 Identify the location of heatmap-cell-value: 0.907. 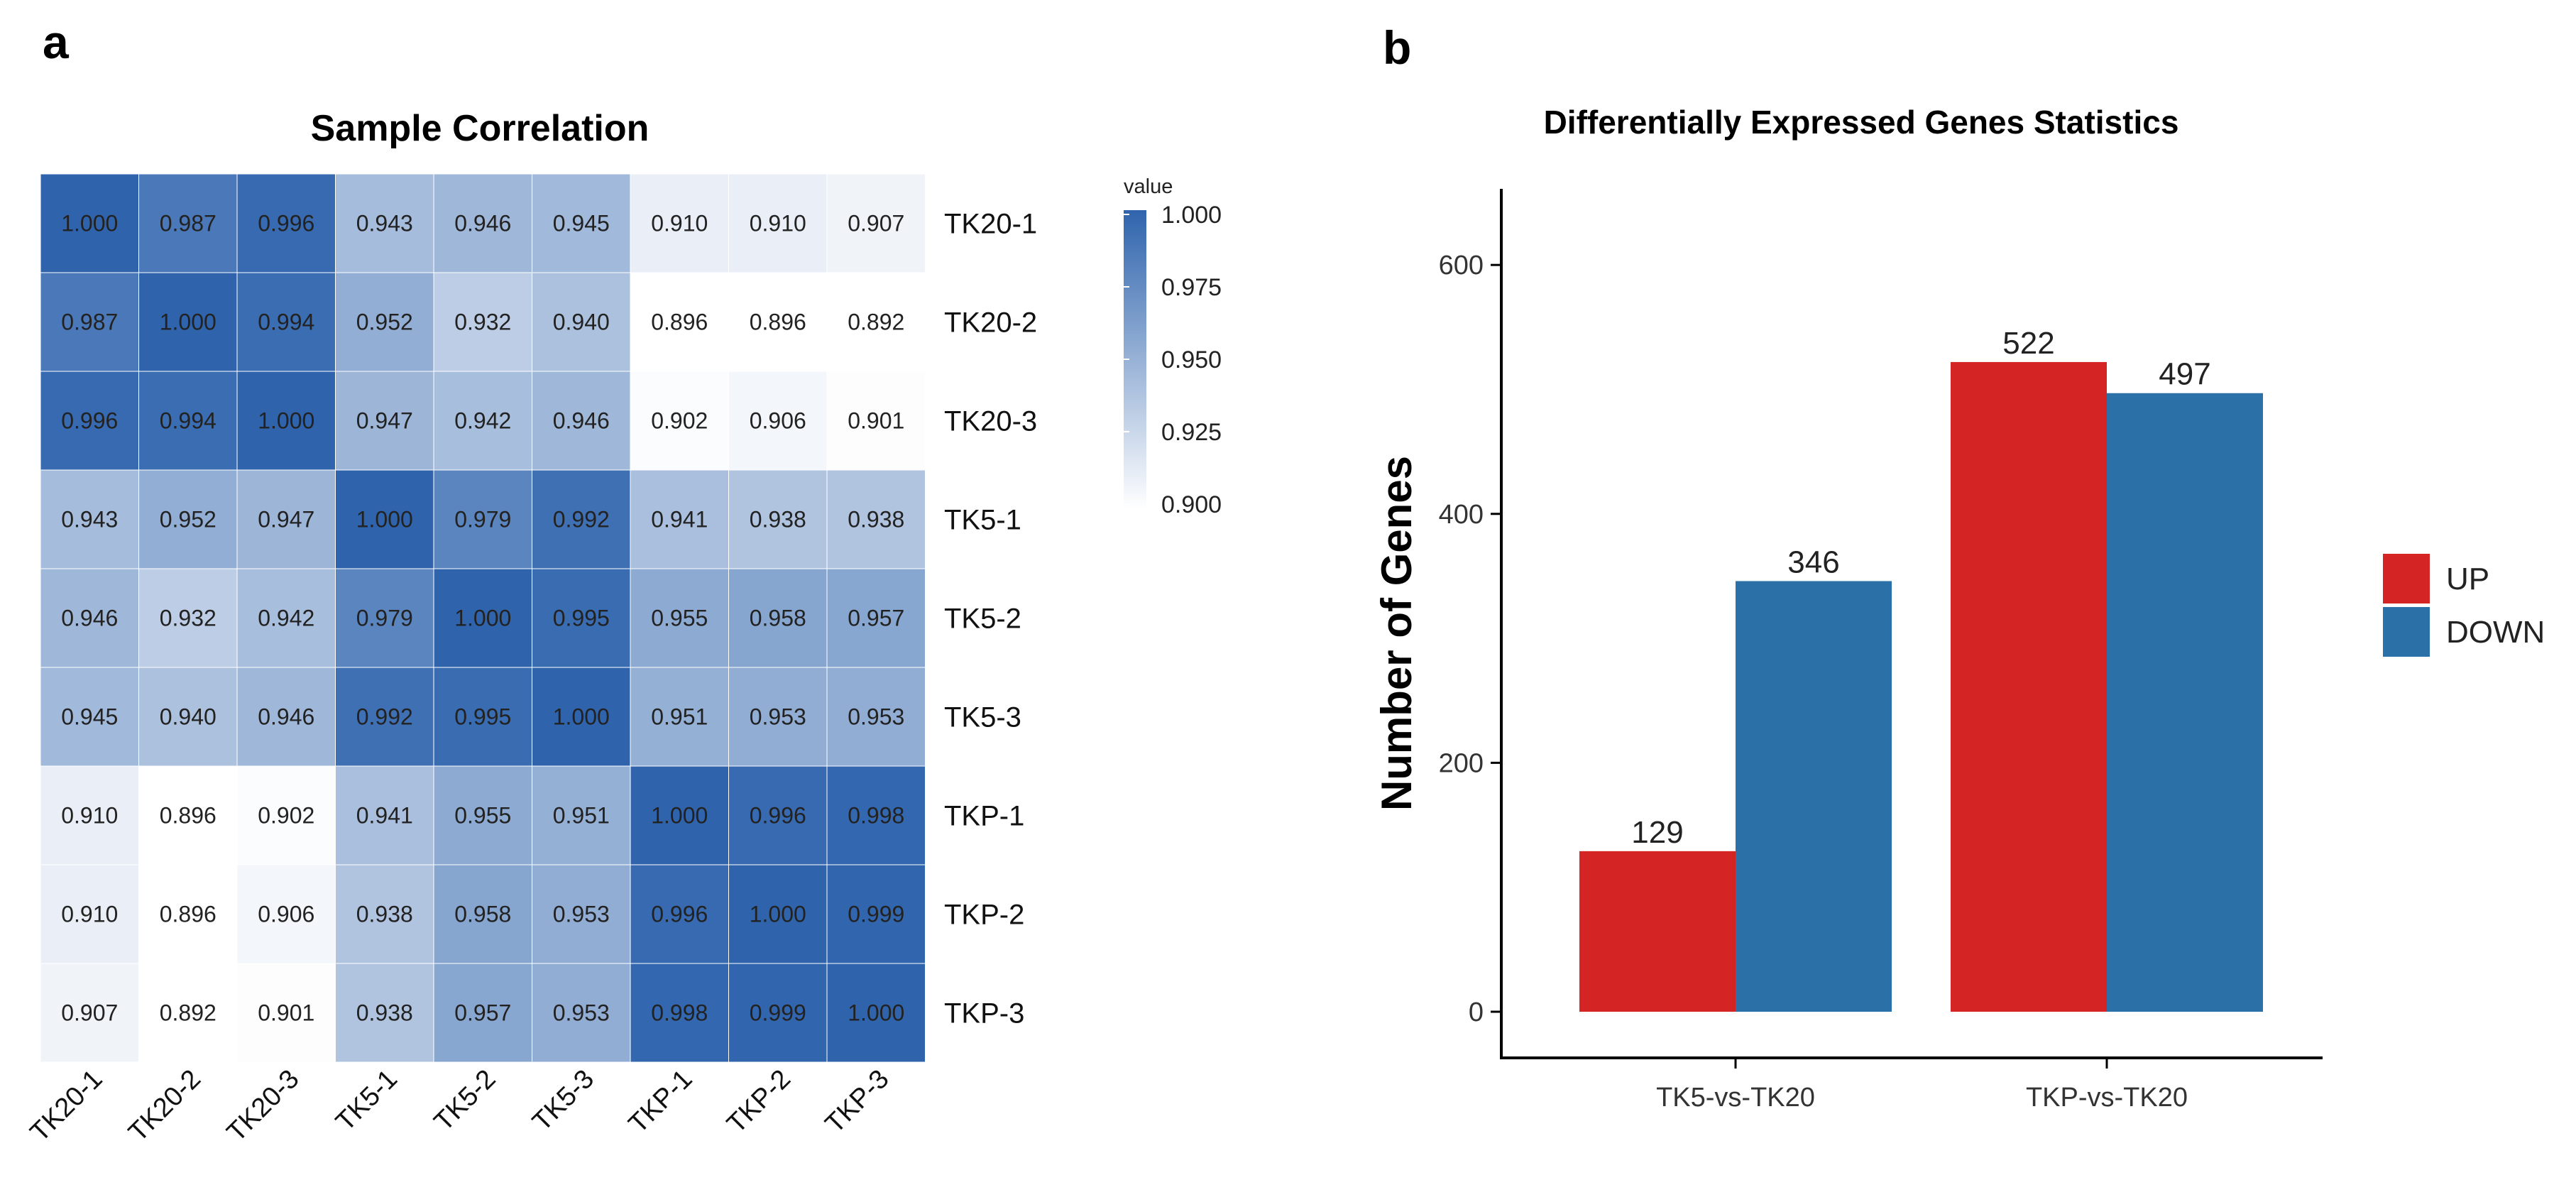
(89, 1013).